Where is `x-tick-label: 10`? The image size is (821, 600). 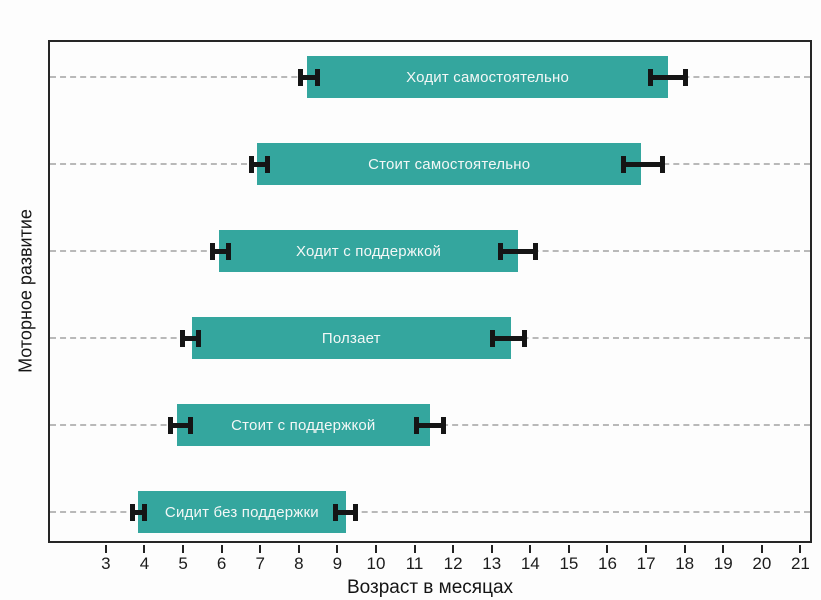
x-tick-label: 10 is located at coordinates (376, 563).